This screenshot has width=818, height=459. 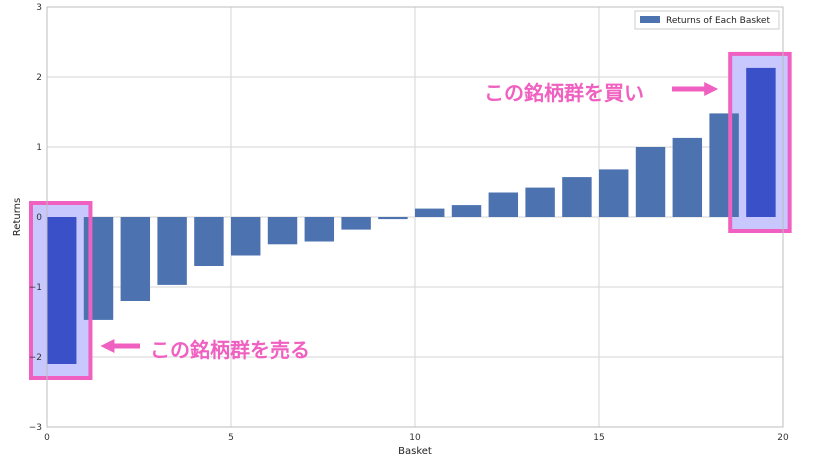 What do you see at coordinates (39, 78) in the screenshot?
I see `y-tick-label: 2` at bounding box center [39, 78].